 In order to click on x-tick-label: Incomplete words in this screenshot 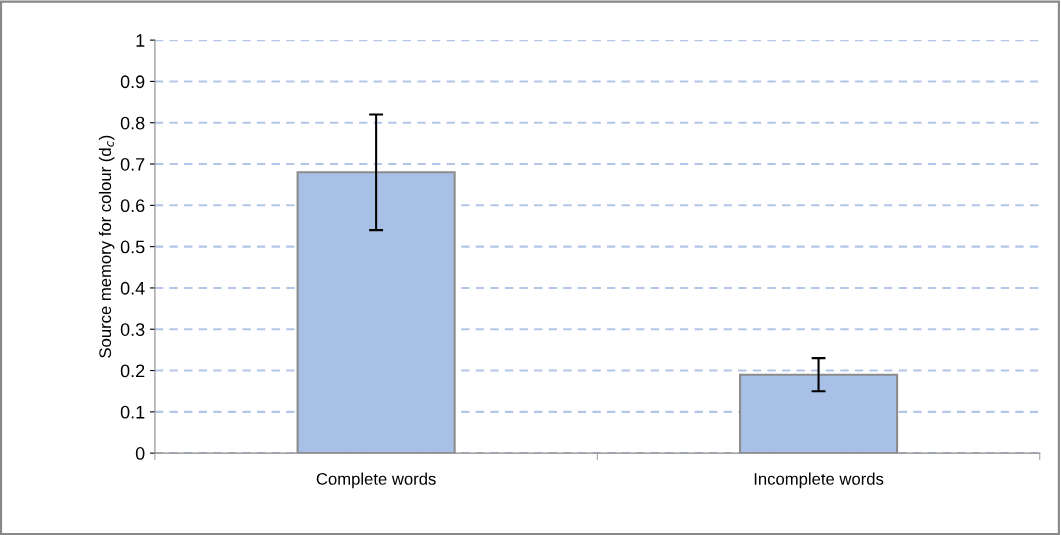, I will do `click(819, 480)`.